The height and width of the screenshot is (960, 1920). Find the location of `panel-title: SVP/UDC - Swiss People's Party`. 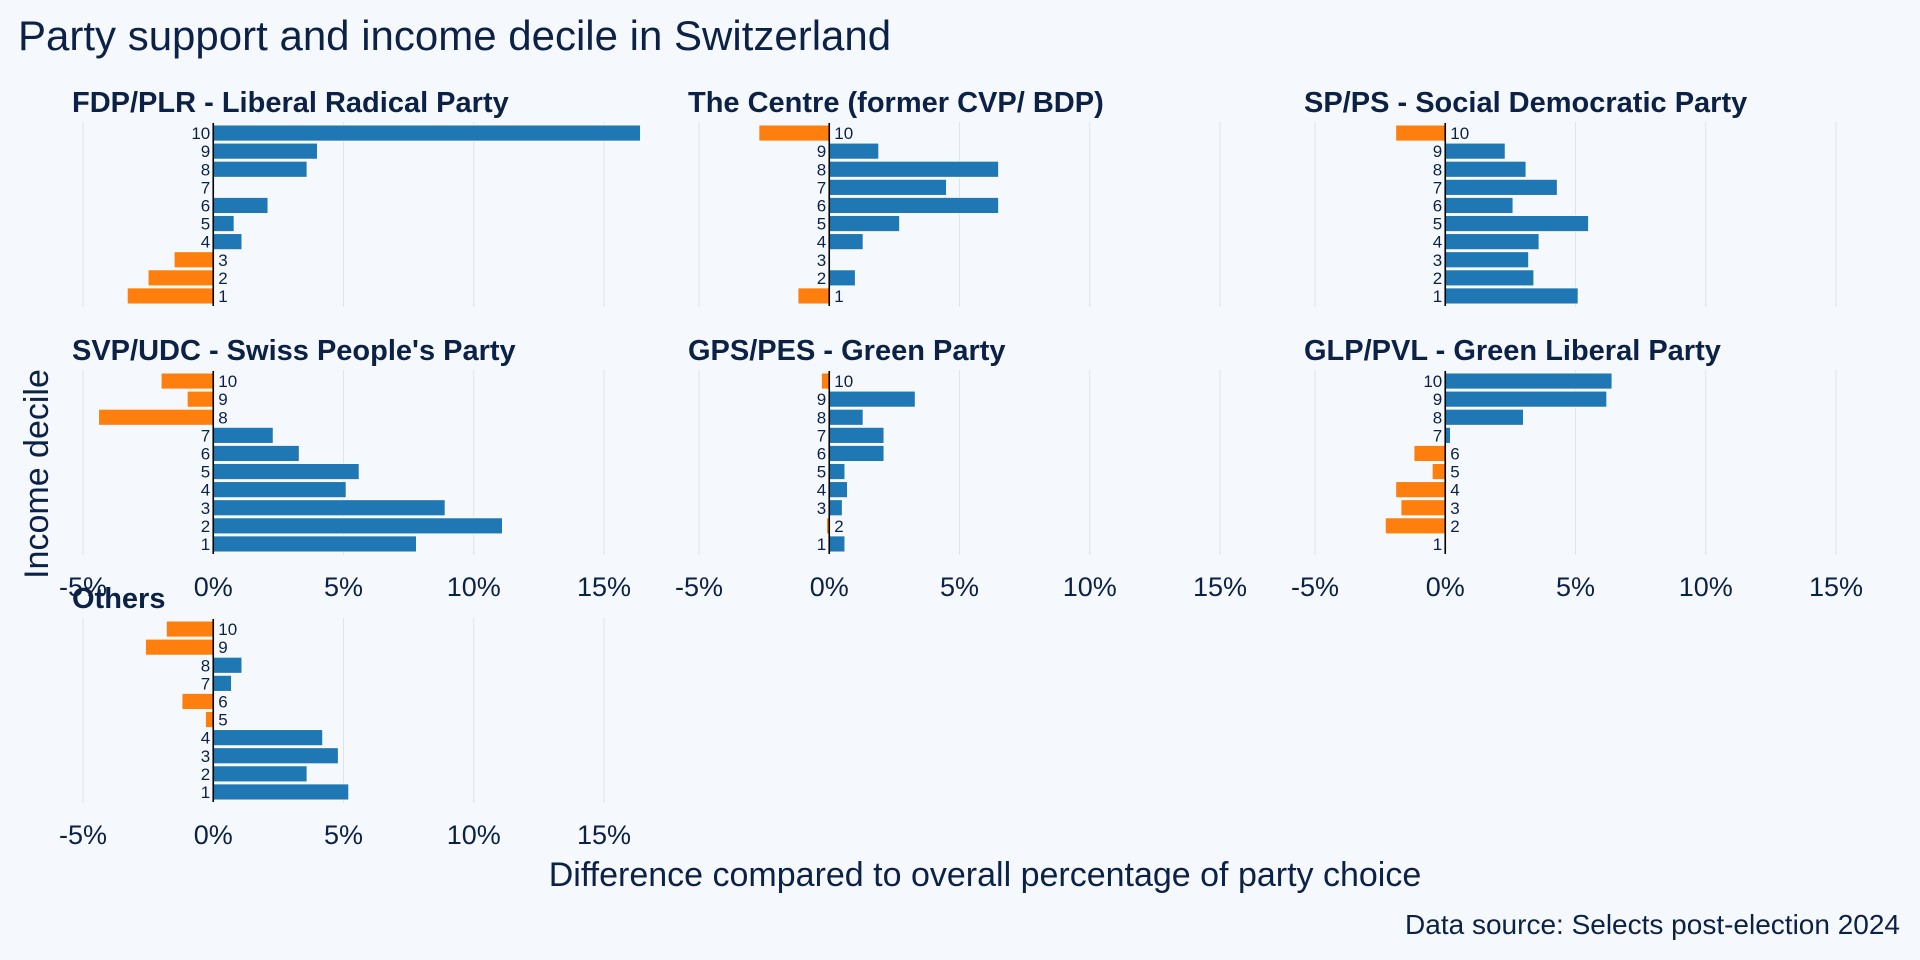

panel-title: SVP/UDC - Swiss People's Party is located at coordinates (294, 351).